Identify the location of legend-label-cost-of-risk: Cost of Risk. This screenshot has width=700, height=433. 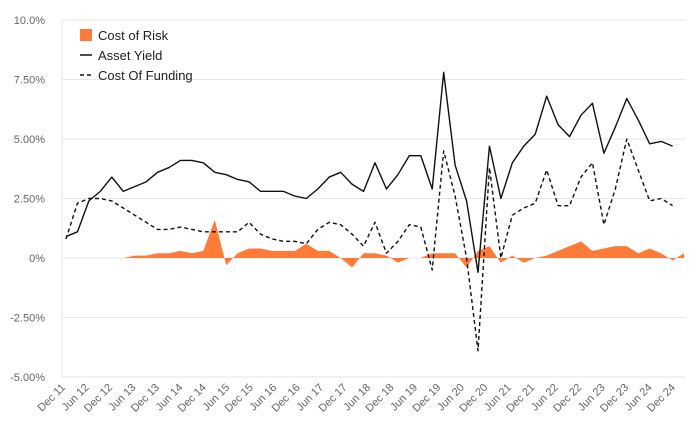
(133, 35).